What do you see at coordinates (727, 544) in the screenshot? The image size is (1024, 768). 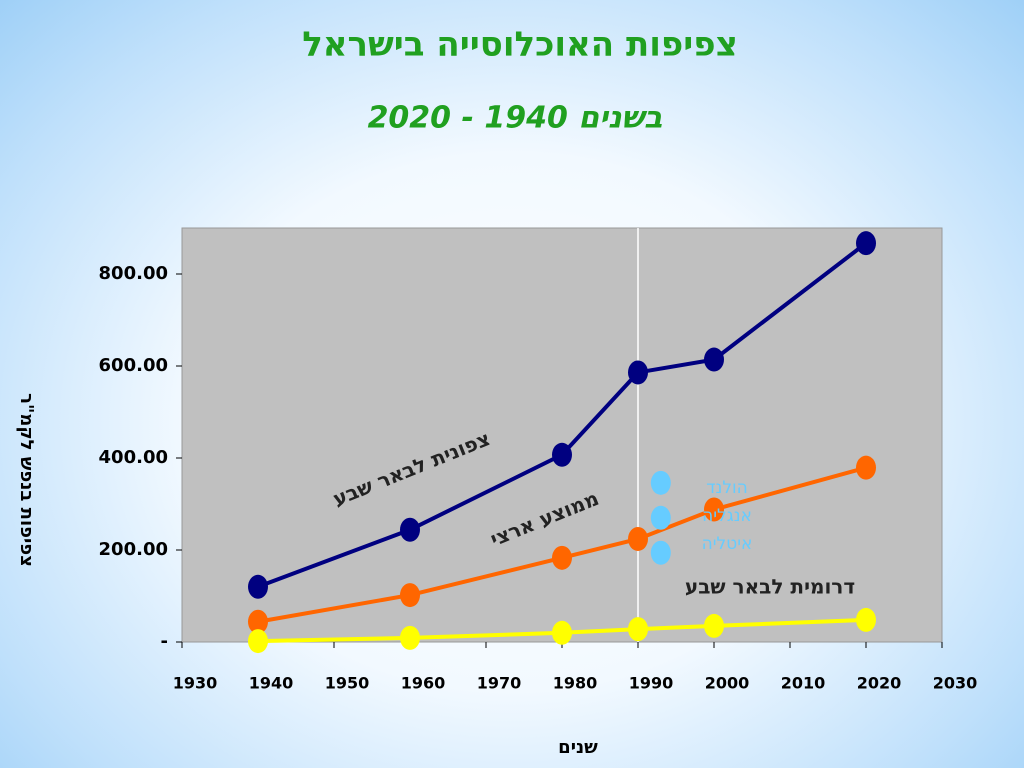 I see `country-label: איטליה` at bounding box center [727, 544].